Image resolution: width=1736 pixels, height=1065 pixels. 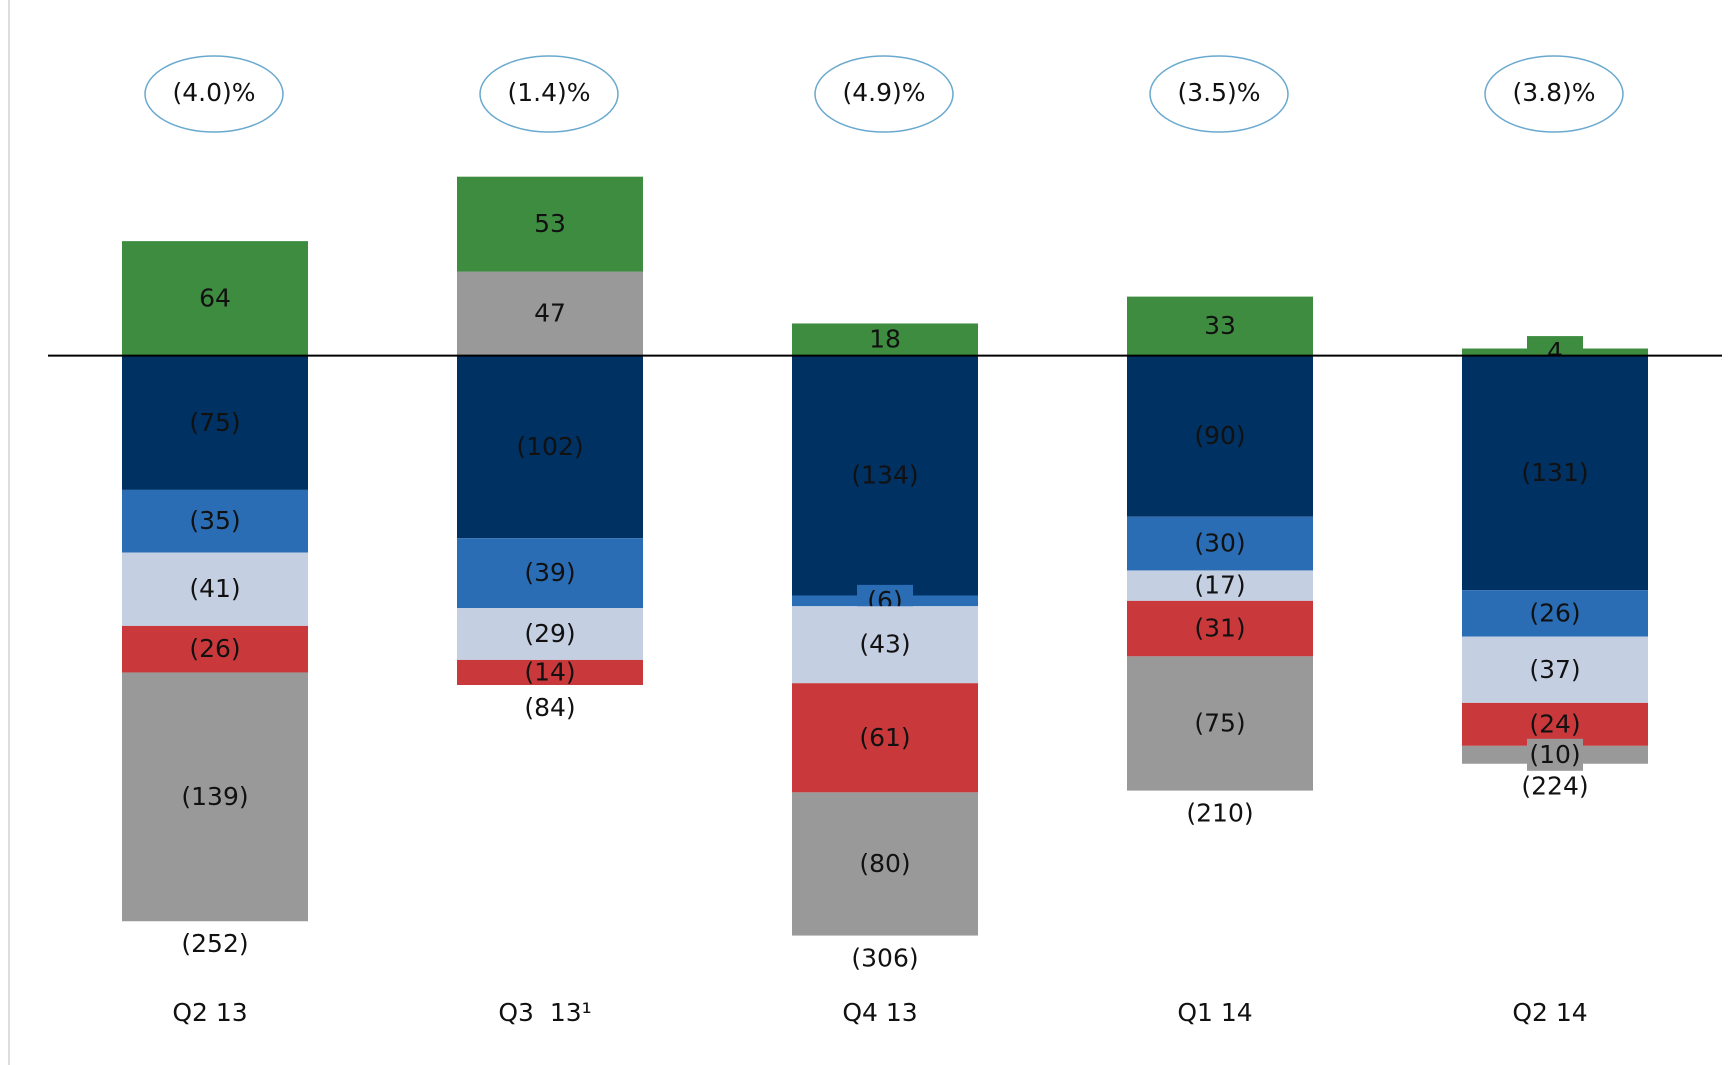 I want to click on margin-label: (4.9)%, so click(x=883, y=92).